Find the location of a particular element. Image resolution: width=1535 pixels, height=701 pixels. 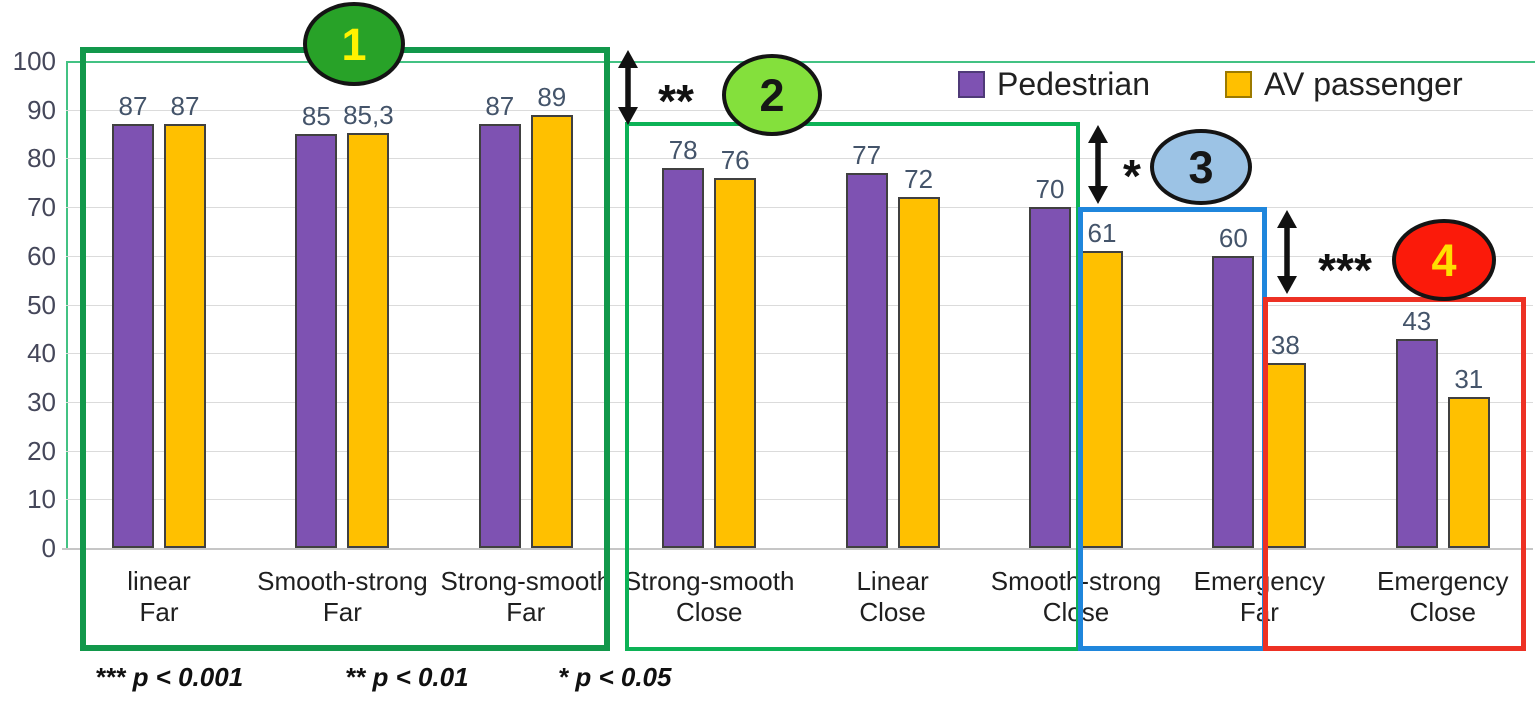

x-axis-category-label: Emergency Far is located at coordinates (1259, 597).